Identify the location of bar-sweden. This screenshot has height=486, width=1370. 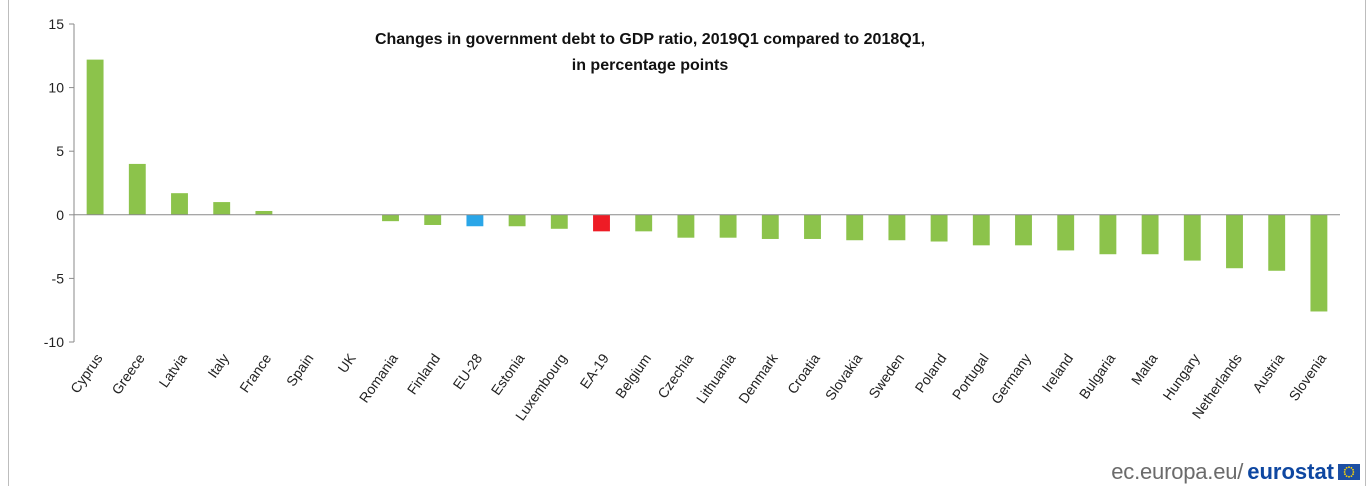
(897, 227).